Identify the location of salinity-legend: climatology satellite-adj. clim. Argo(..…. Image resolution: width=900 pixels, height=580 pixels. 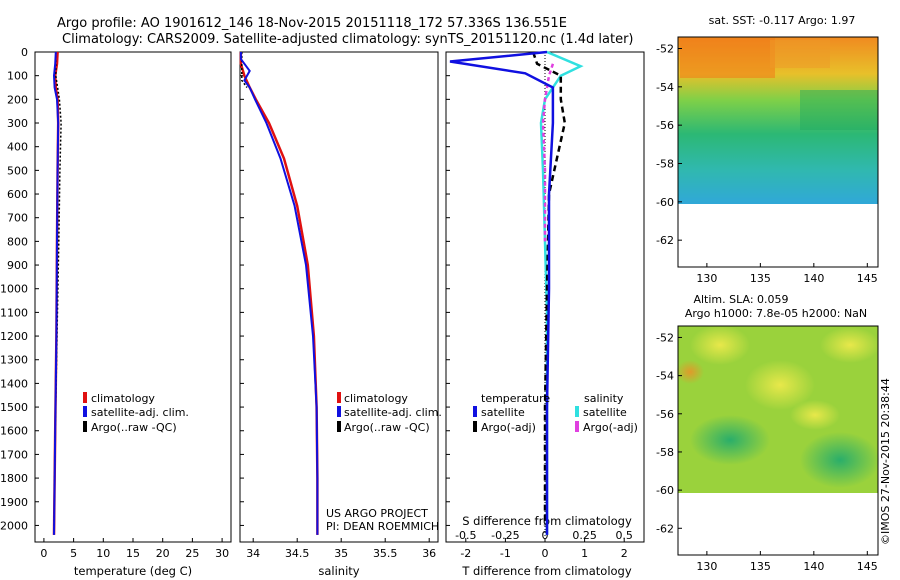
(389, 413).